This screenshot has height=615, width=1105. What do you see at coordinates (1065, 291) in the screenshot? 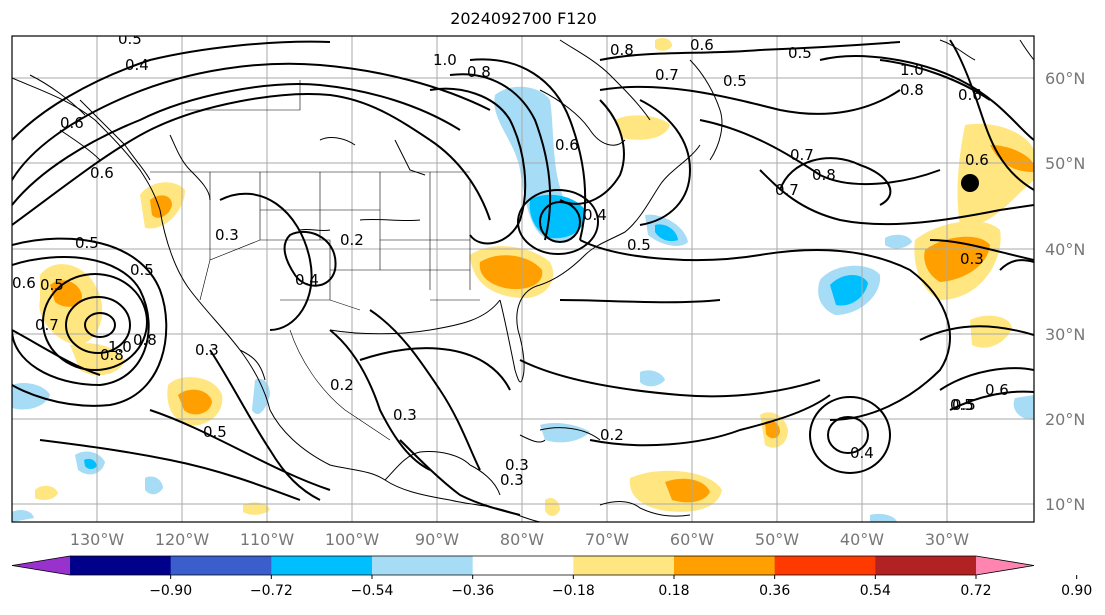
I see `latitude-labels: 60°N 50°N 40°N 30°N 20°N 10°N` at bounding box center [1065, 291].